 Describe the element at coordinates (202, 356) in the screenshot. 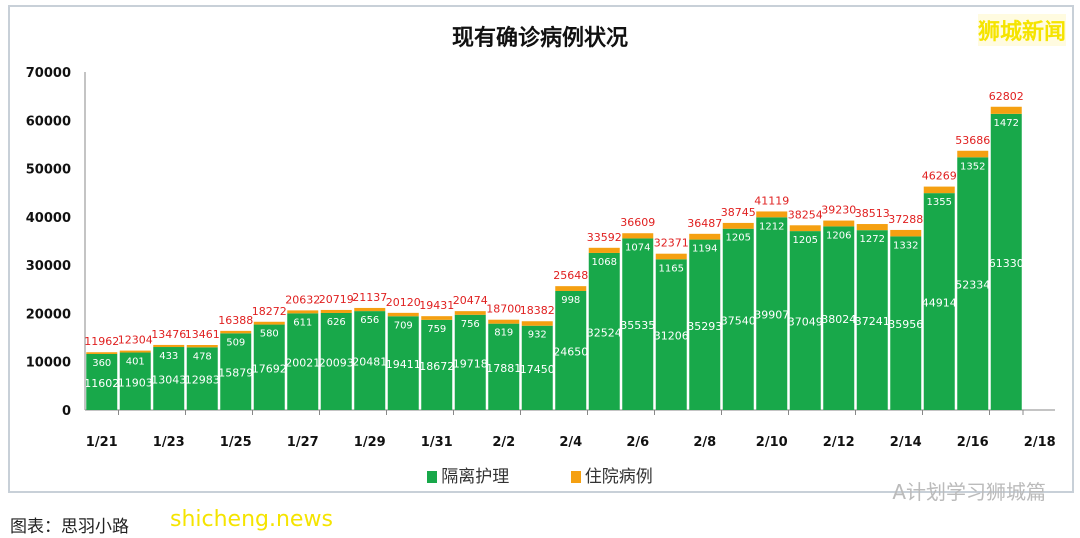

I see `data-label-hospital: 478` at that location.